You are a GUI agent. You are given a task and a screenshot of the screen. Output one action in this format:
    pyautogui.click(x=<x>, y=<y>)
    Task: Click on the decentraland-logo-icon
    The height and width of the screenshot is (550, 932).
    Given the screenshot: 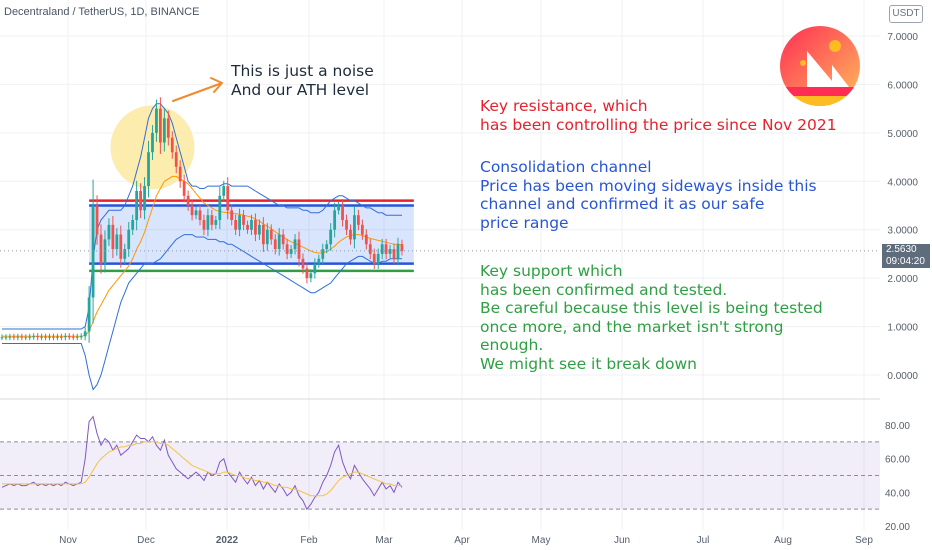 What is the action you would take?
    pyautogui.click(x=820, y=66)
    